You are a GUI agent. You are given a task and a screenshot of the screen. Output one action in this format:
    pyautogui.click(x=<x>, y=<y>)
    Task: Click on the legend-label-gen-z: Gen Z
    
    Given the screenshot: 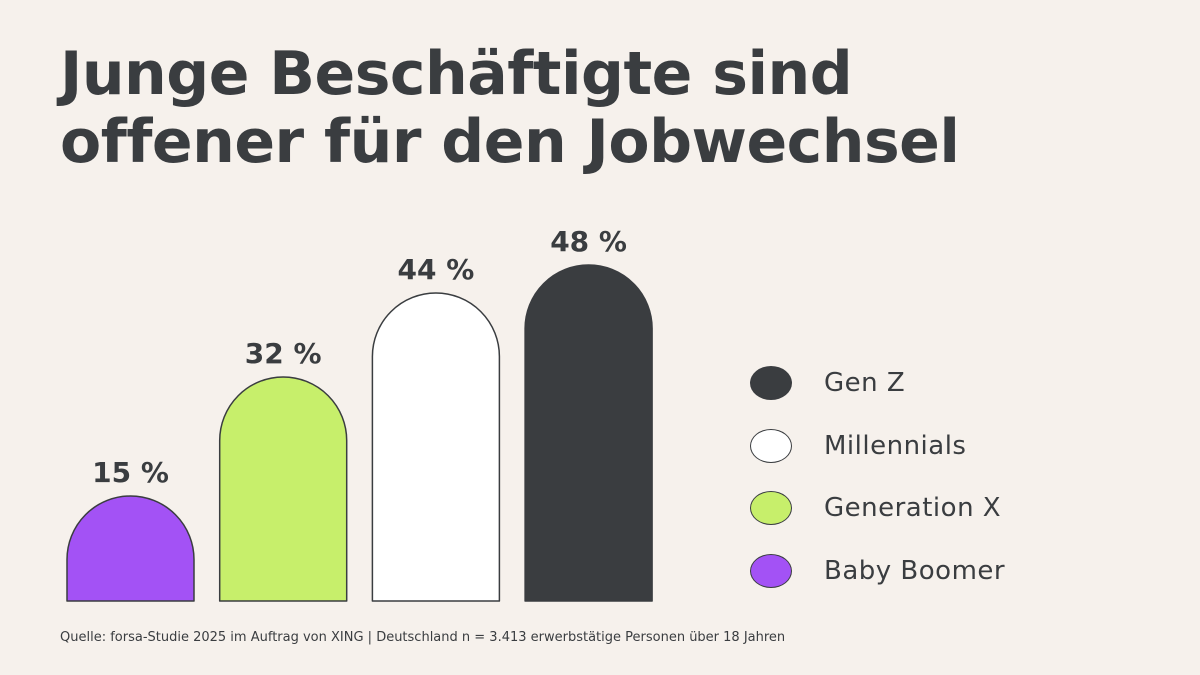 What is the action you would take?
    pyautogui.click(x=865, y=383)
    